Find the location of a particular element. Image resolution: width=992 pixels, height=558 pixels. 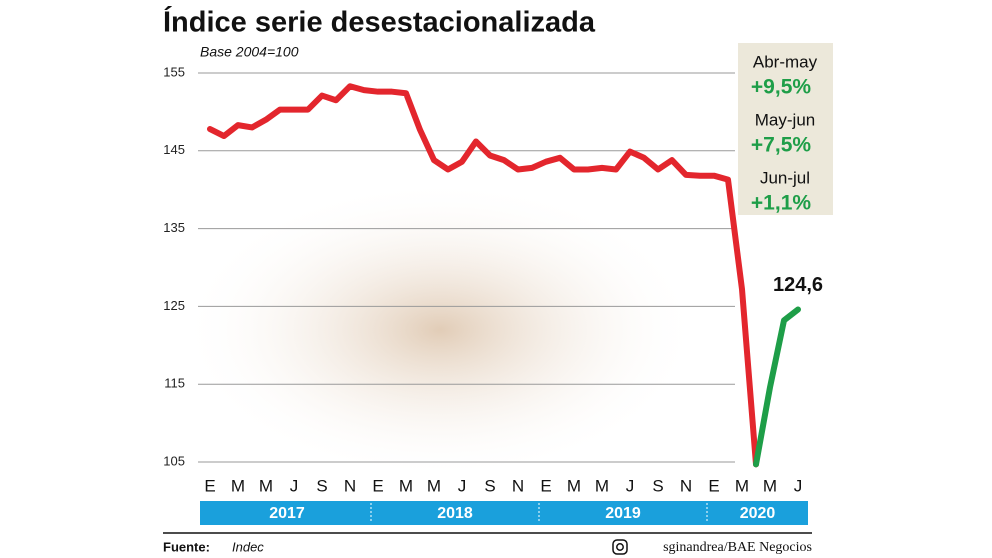

instagram-icon-lens is located at coordinates (620, 547).